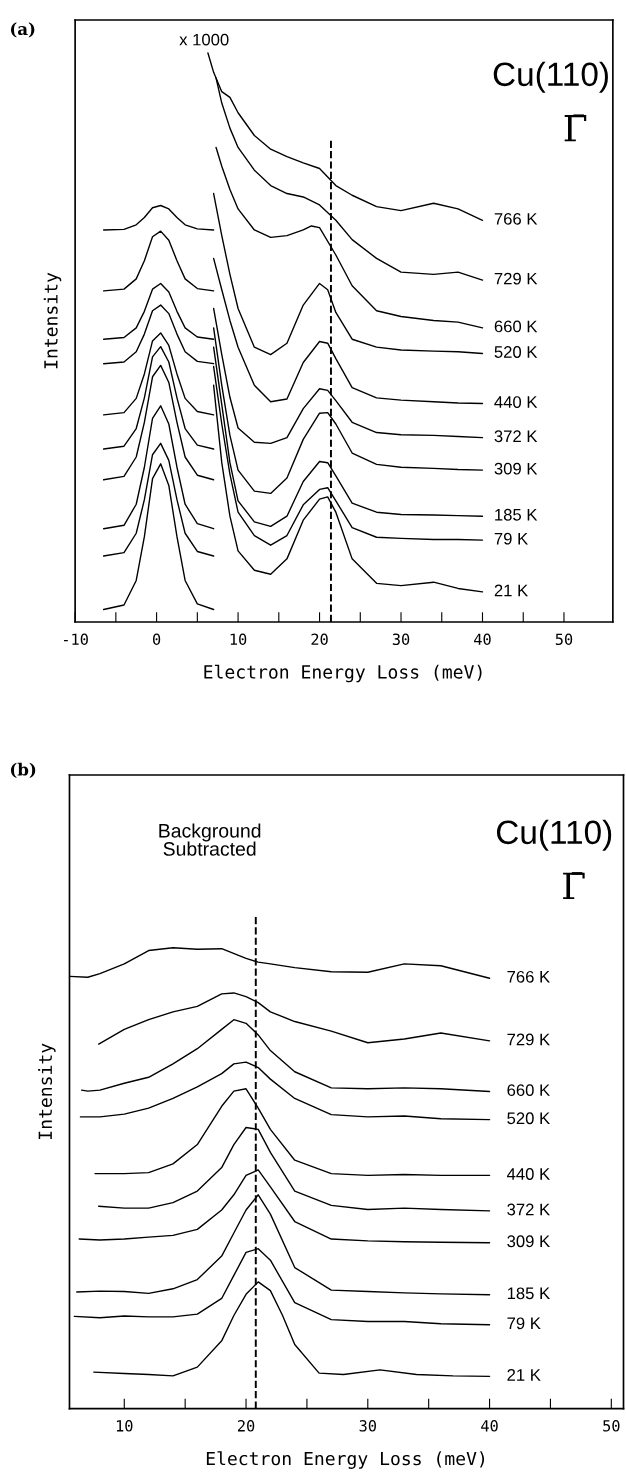  Describe the element at coordinates (550, 77) in the screenshot. I see `annotation: Cu(110)` at that location.